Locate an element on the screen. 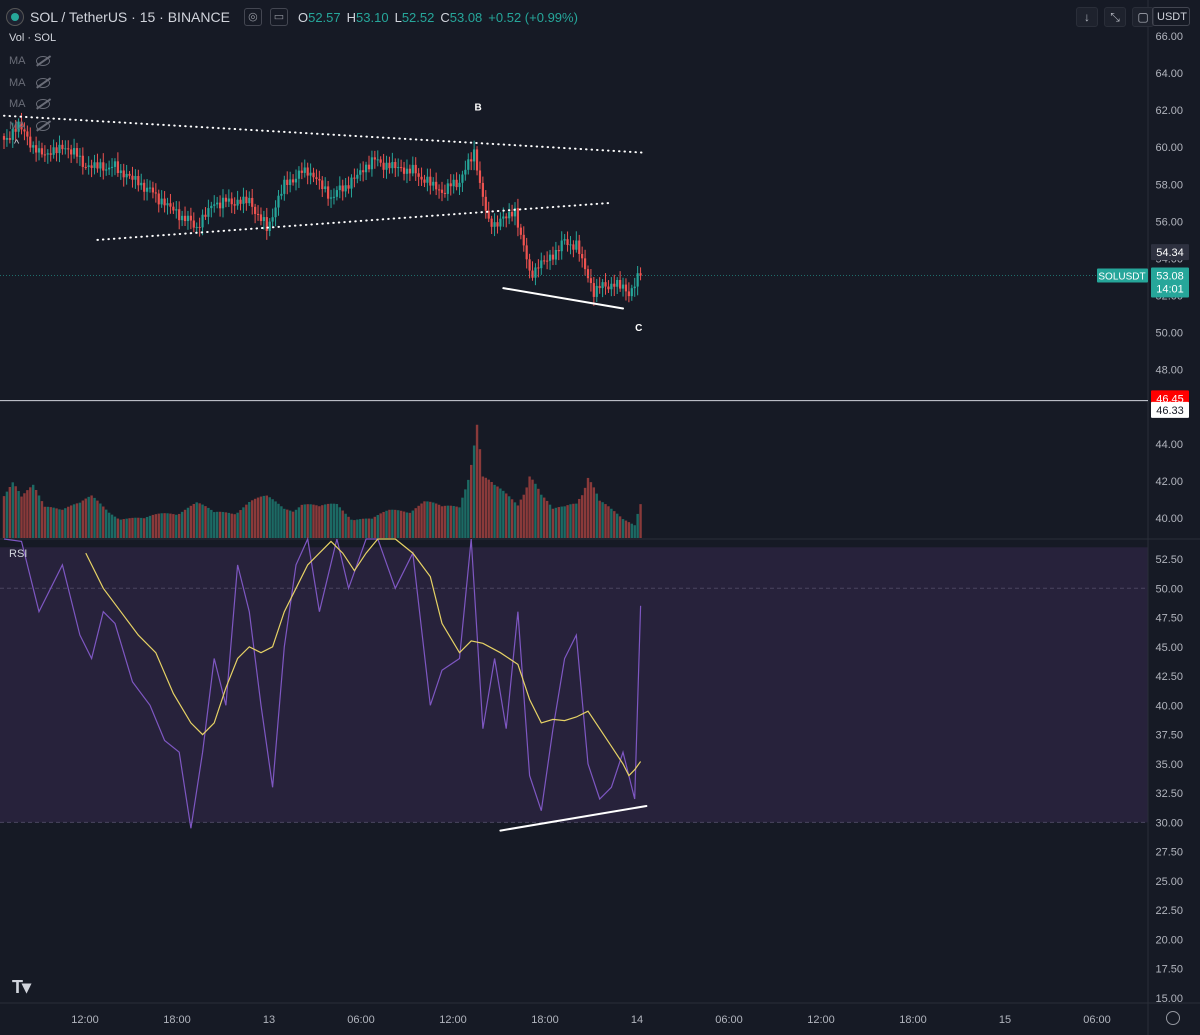 The height and width of the screenshot is (1035, 1200). arrow-down-icon: ↓ is located at coordinates (1087, 17).